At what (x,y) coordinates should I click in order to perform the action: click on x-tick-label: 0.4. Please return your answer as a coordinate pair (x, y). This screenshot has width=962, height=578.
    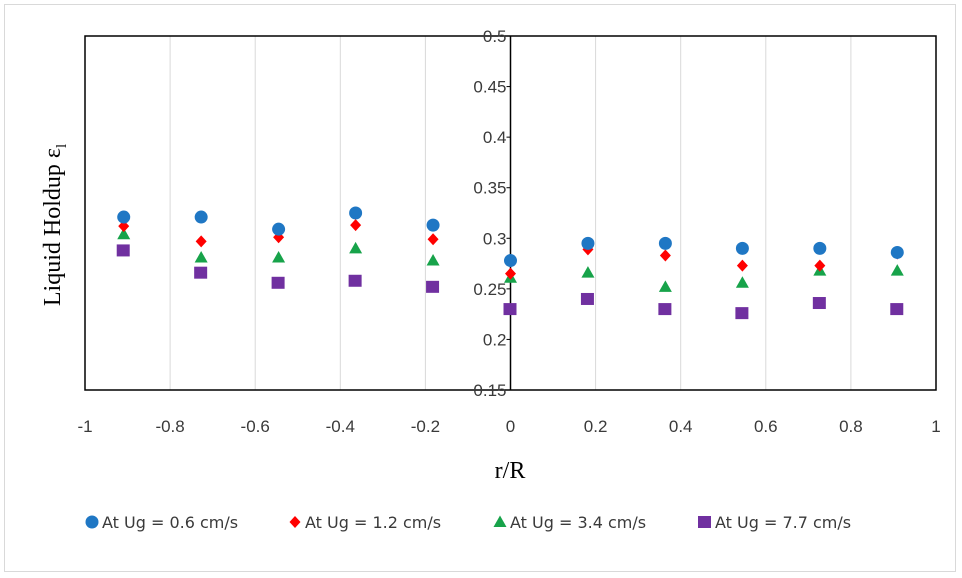
    Looking at the image, I should click on (681, 426).